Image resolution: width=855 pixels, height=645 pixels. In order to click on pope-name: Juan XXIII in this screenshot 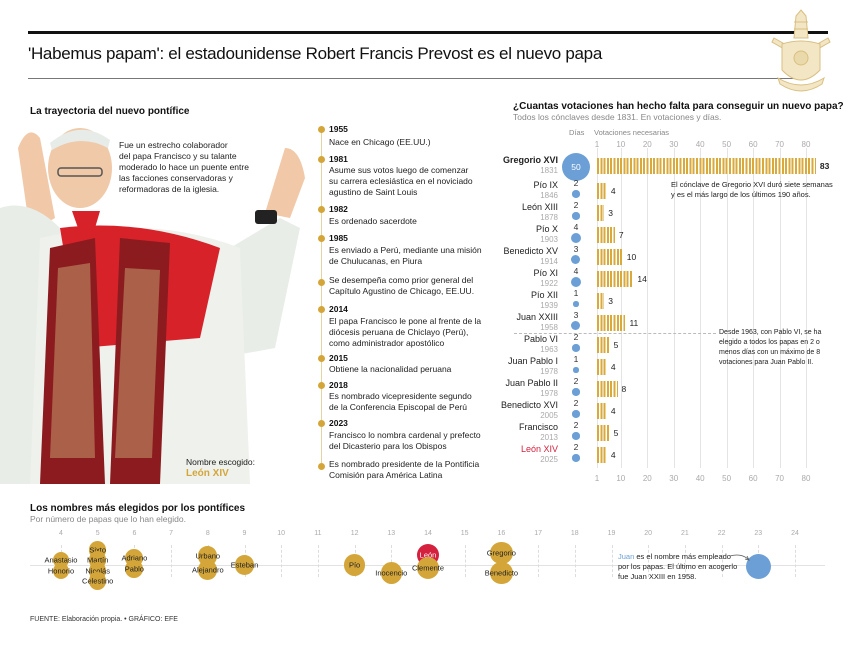, I will do `click(537, 317)`.